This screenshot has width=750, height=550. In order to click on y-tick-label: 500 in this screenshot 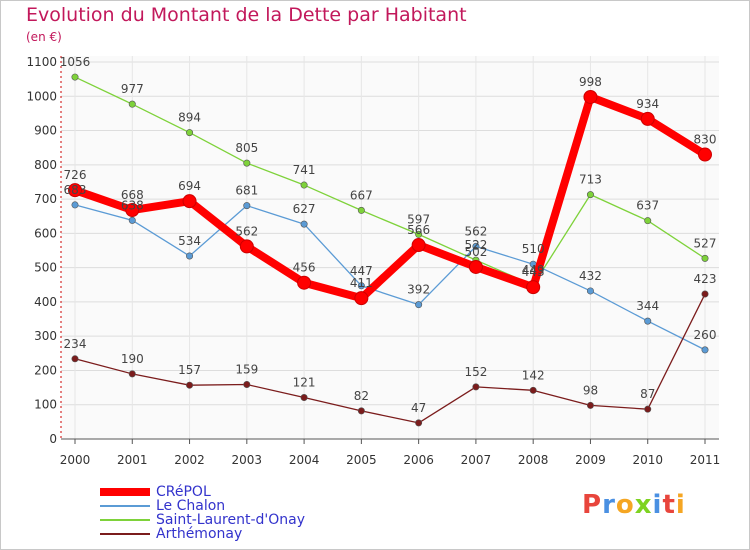, I will do `click(45, 268)`.